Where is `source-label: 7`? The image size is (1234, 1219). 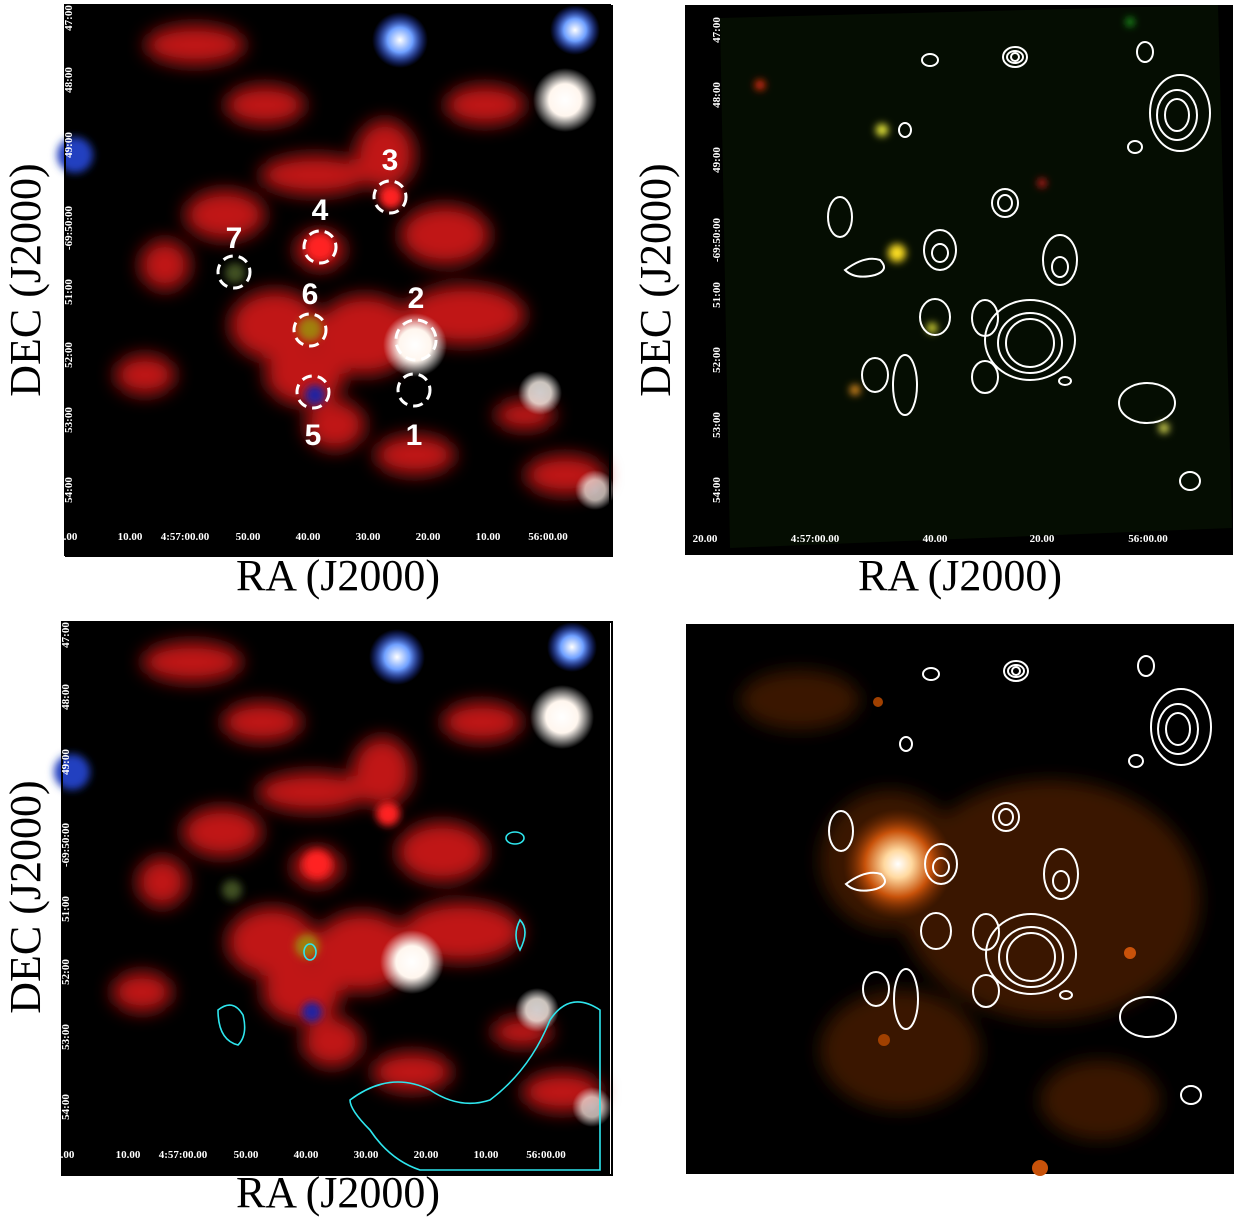 source-label: 7 is located at coordinates (234, 238).